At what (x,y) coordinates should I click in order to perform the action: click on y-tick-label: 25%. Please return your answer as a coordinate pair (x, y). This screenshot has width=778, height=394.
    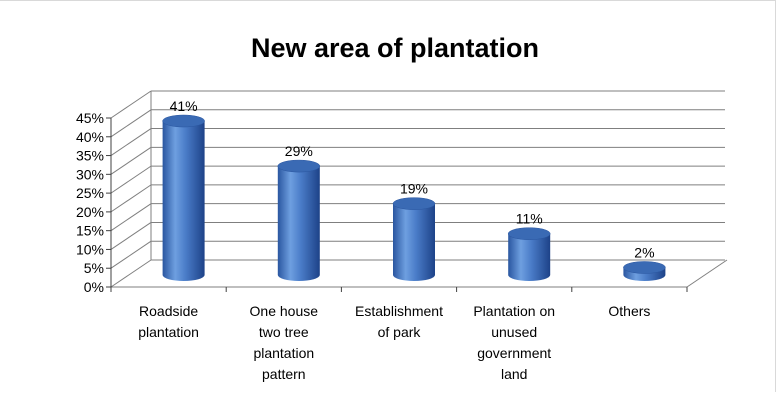
    Looking at the image, I should click on (90, 193).